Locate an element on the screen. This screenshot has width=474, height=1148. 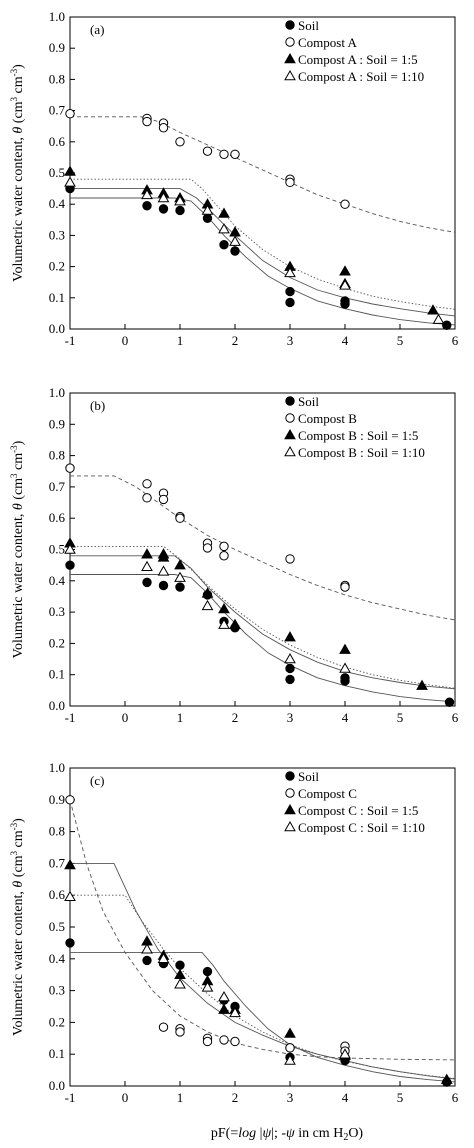
y-tick-label: 0.1 is located at coordinates (57, 674).